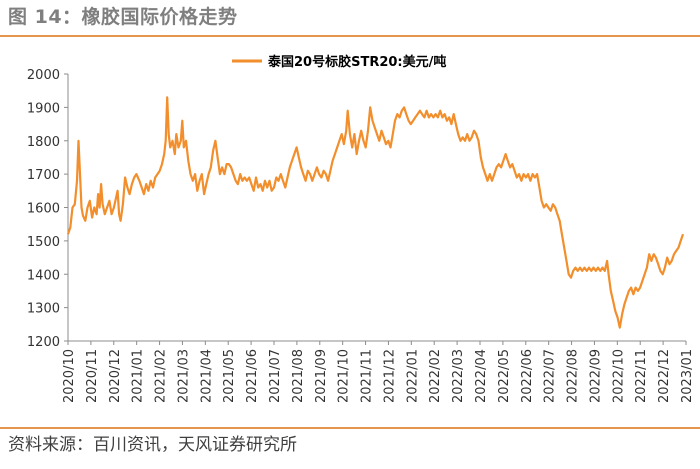  I want to click on x-tick-label: 2022/08, so click(573, 376).